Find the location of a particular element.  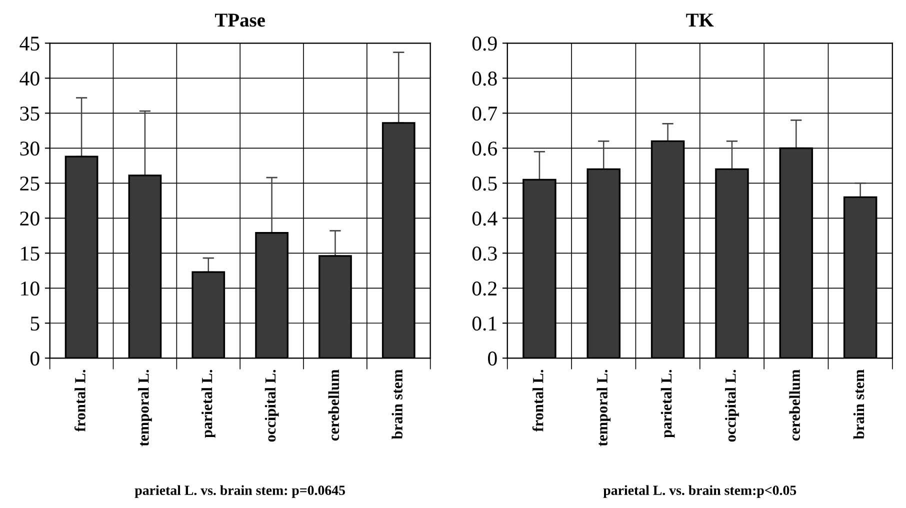

y-tick-label: 0.6 is located at coordinates (485, 149).